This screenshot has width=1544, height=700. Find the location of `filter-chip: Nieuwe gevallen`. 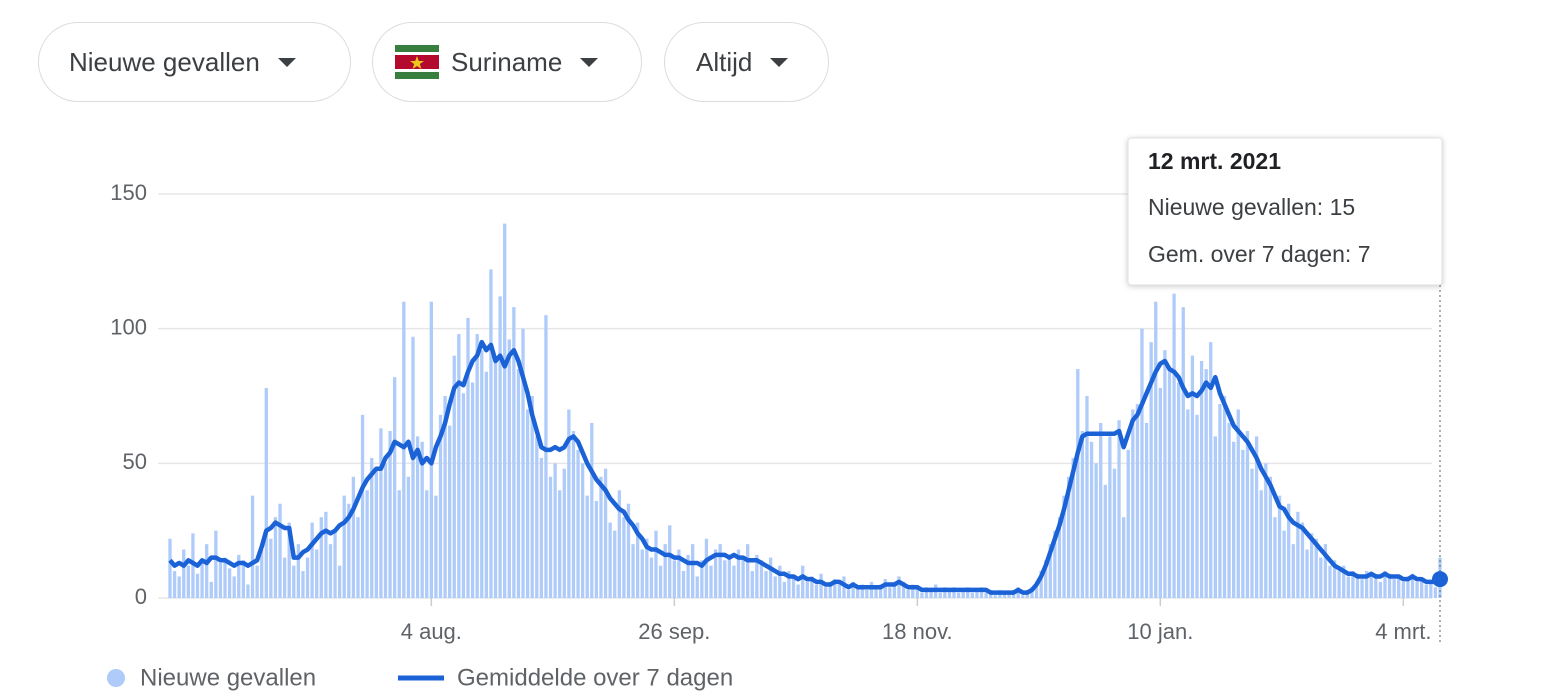

filter-chip: Nieuwe gevallen is located at coordinates (194, 62).